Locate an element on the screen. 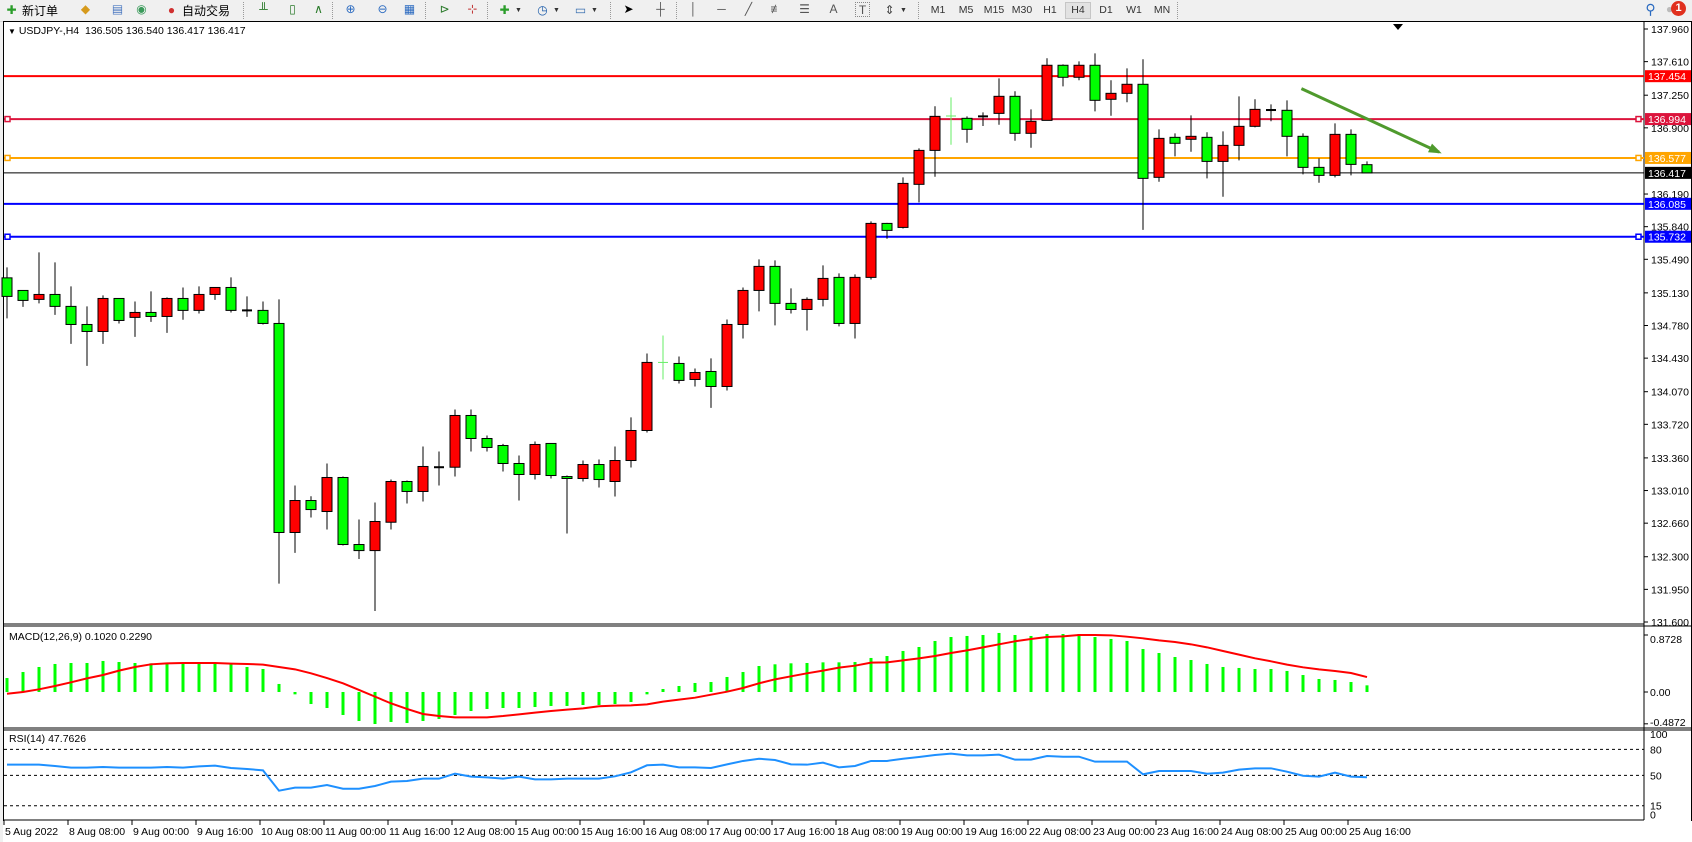 The image size is (1692, 842). tile-windows-icon: ▦ is located at coordinates (409, 9).